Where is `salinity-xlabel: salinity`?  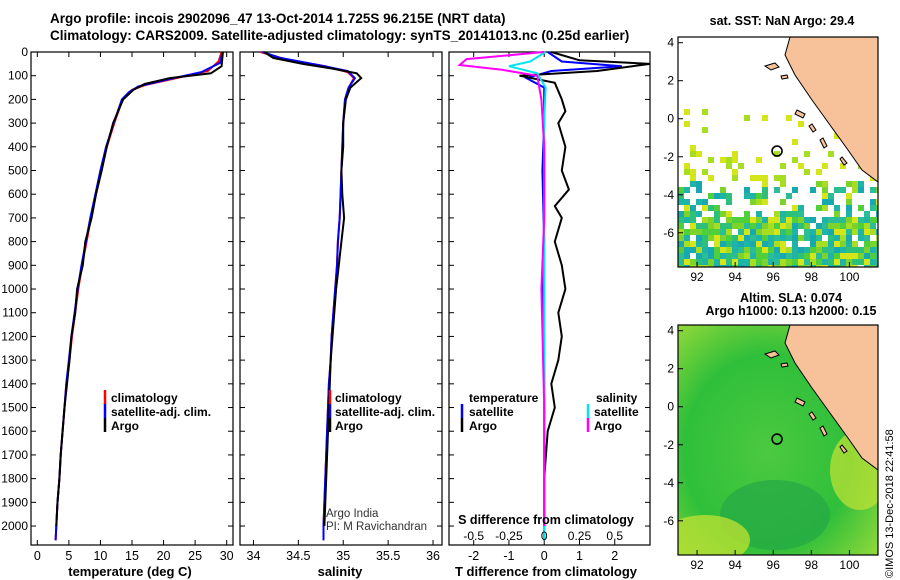 salinity-xlabel: salinity is located at coordinates (341, 571).